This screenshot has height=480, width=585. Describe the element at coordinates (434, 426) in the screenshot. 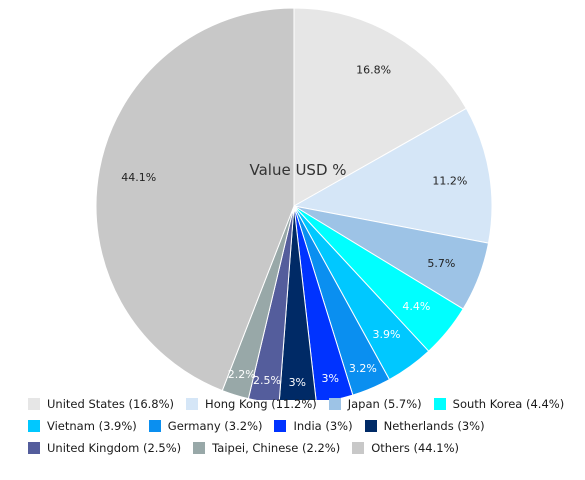

I see `legend-label: Netherlands (3%)` at that location.